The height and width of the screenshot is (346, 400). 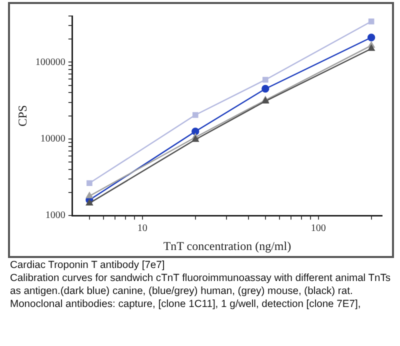 I want to click on y-tick-label: 100000, so click(x=50, y=62).